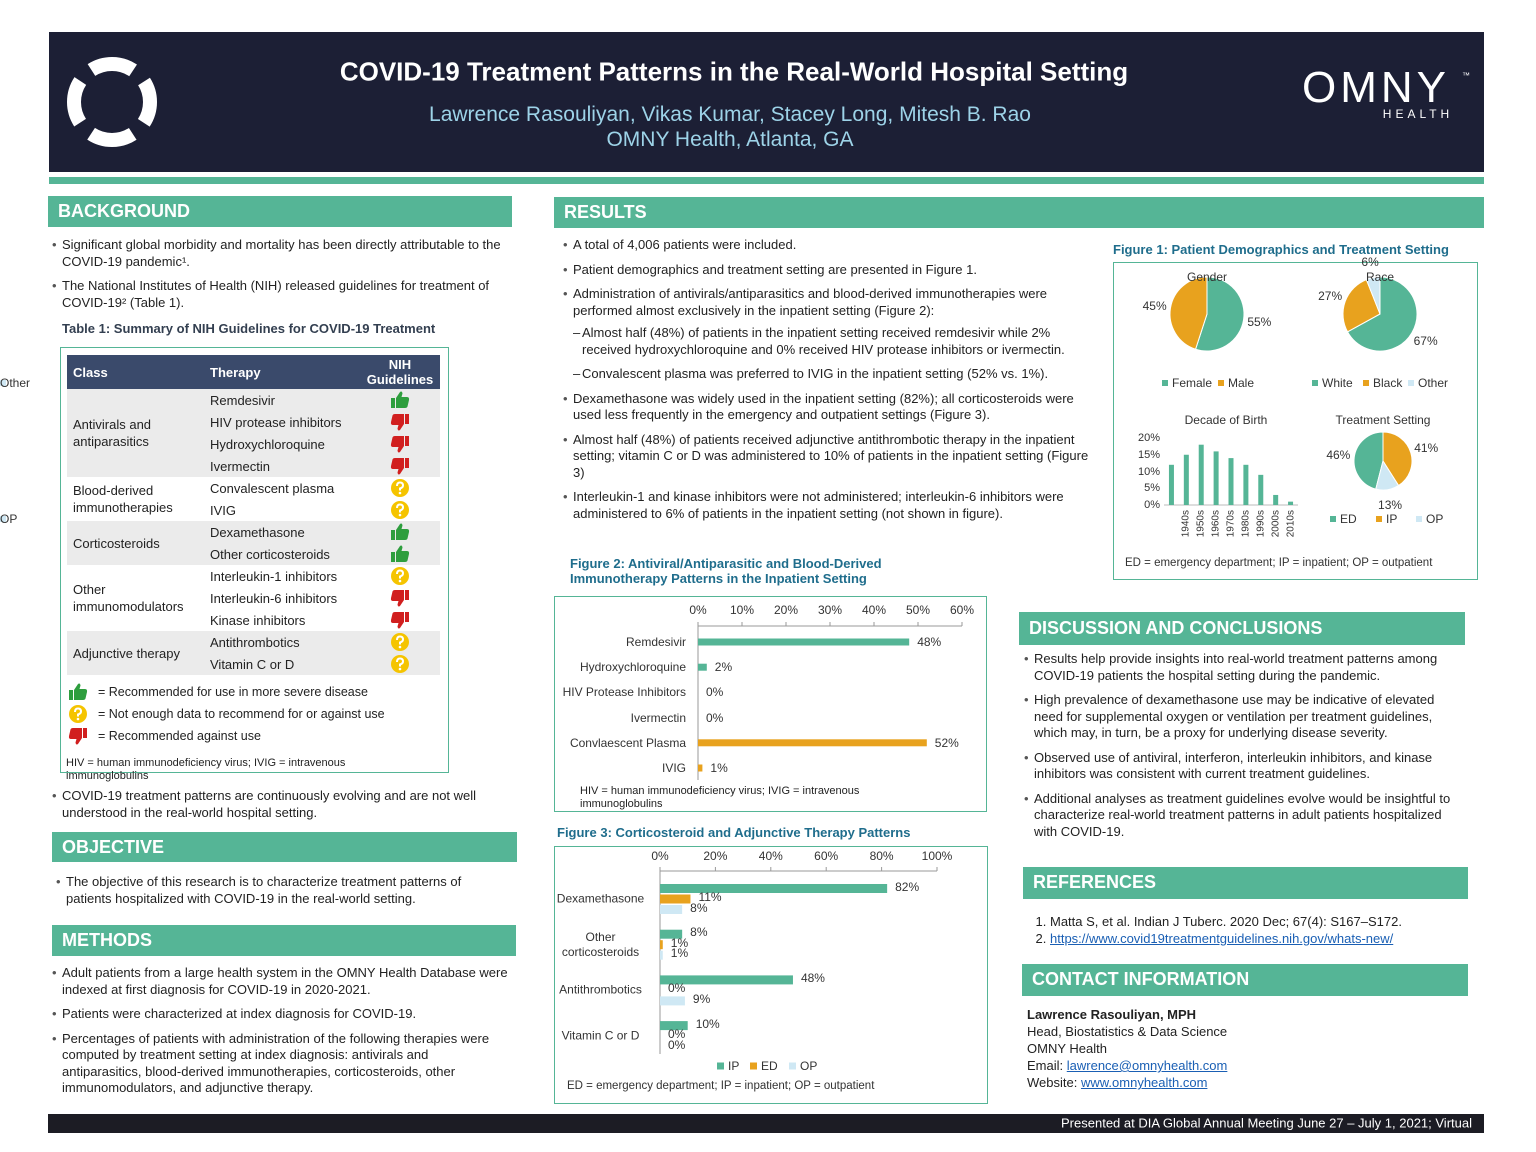 The height and width of the screenshot is (1152, 1536). What do you see at coordinates (257, 532) in the screenshot?
I see `therapy-cell: Dexamethasone` at bounding box center [257, 532].